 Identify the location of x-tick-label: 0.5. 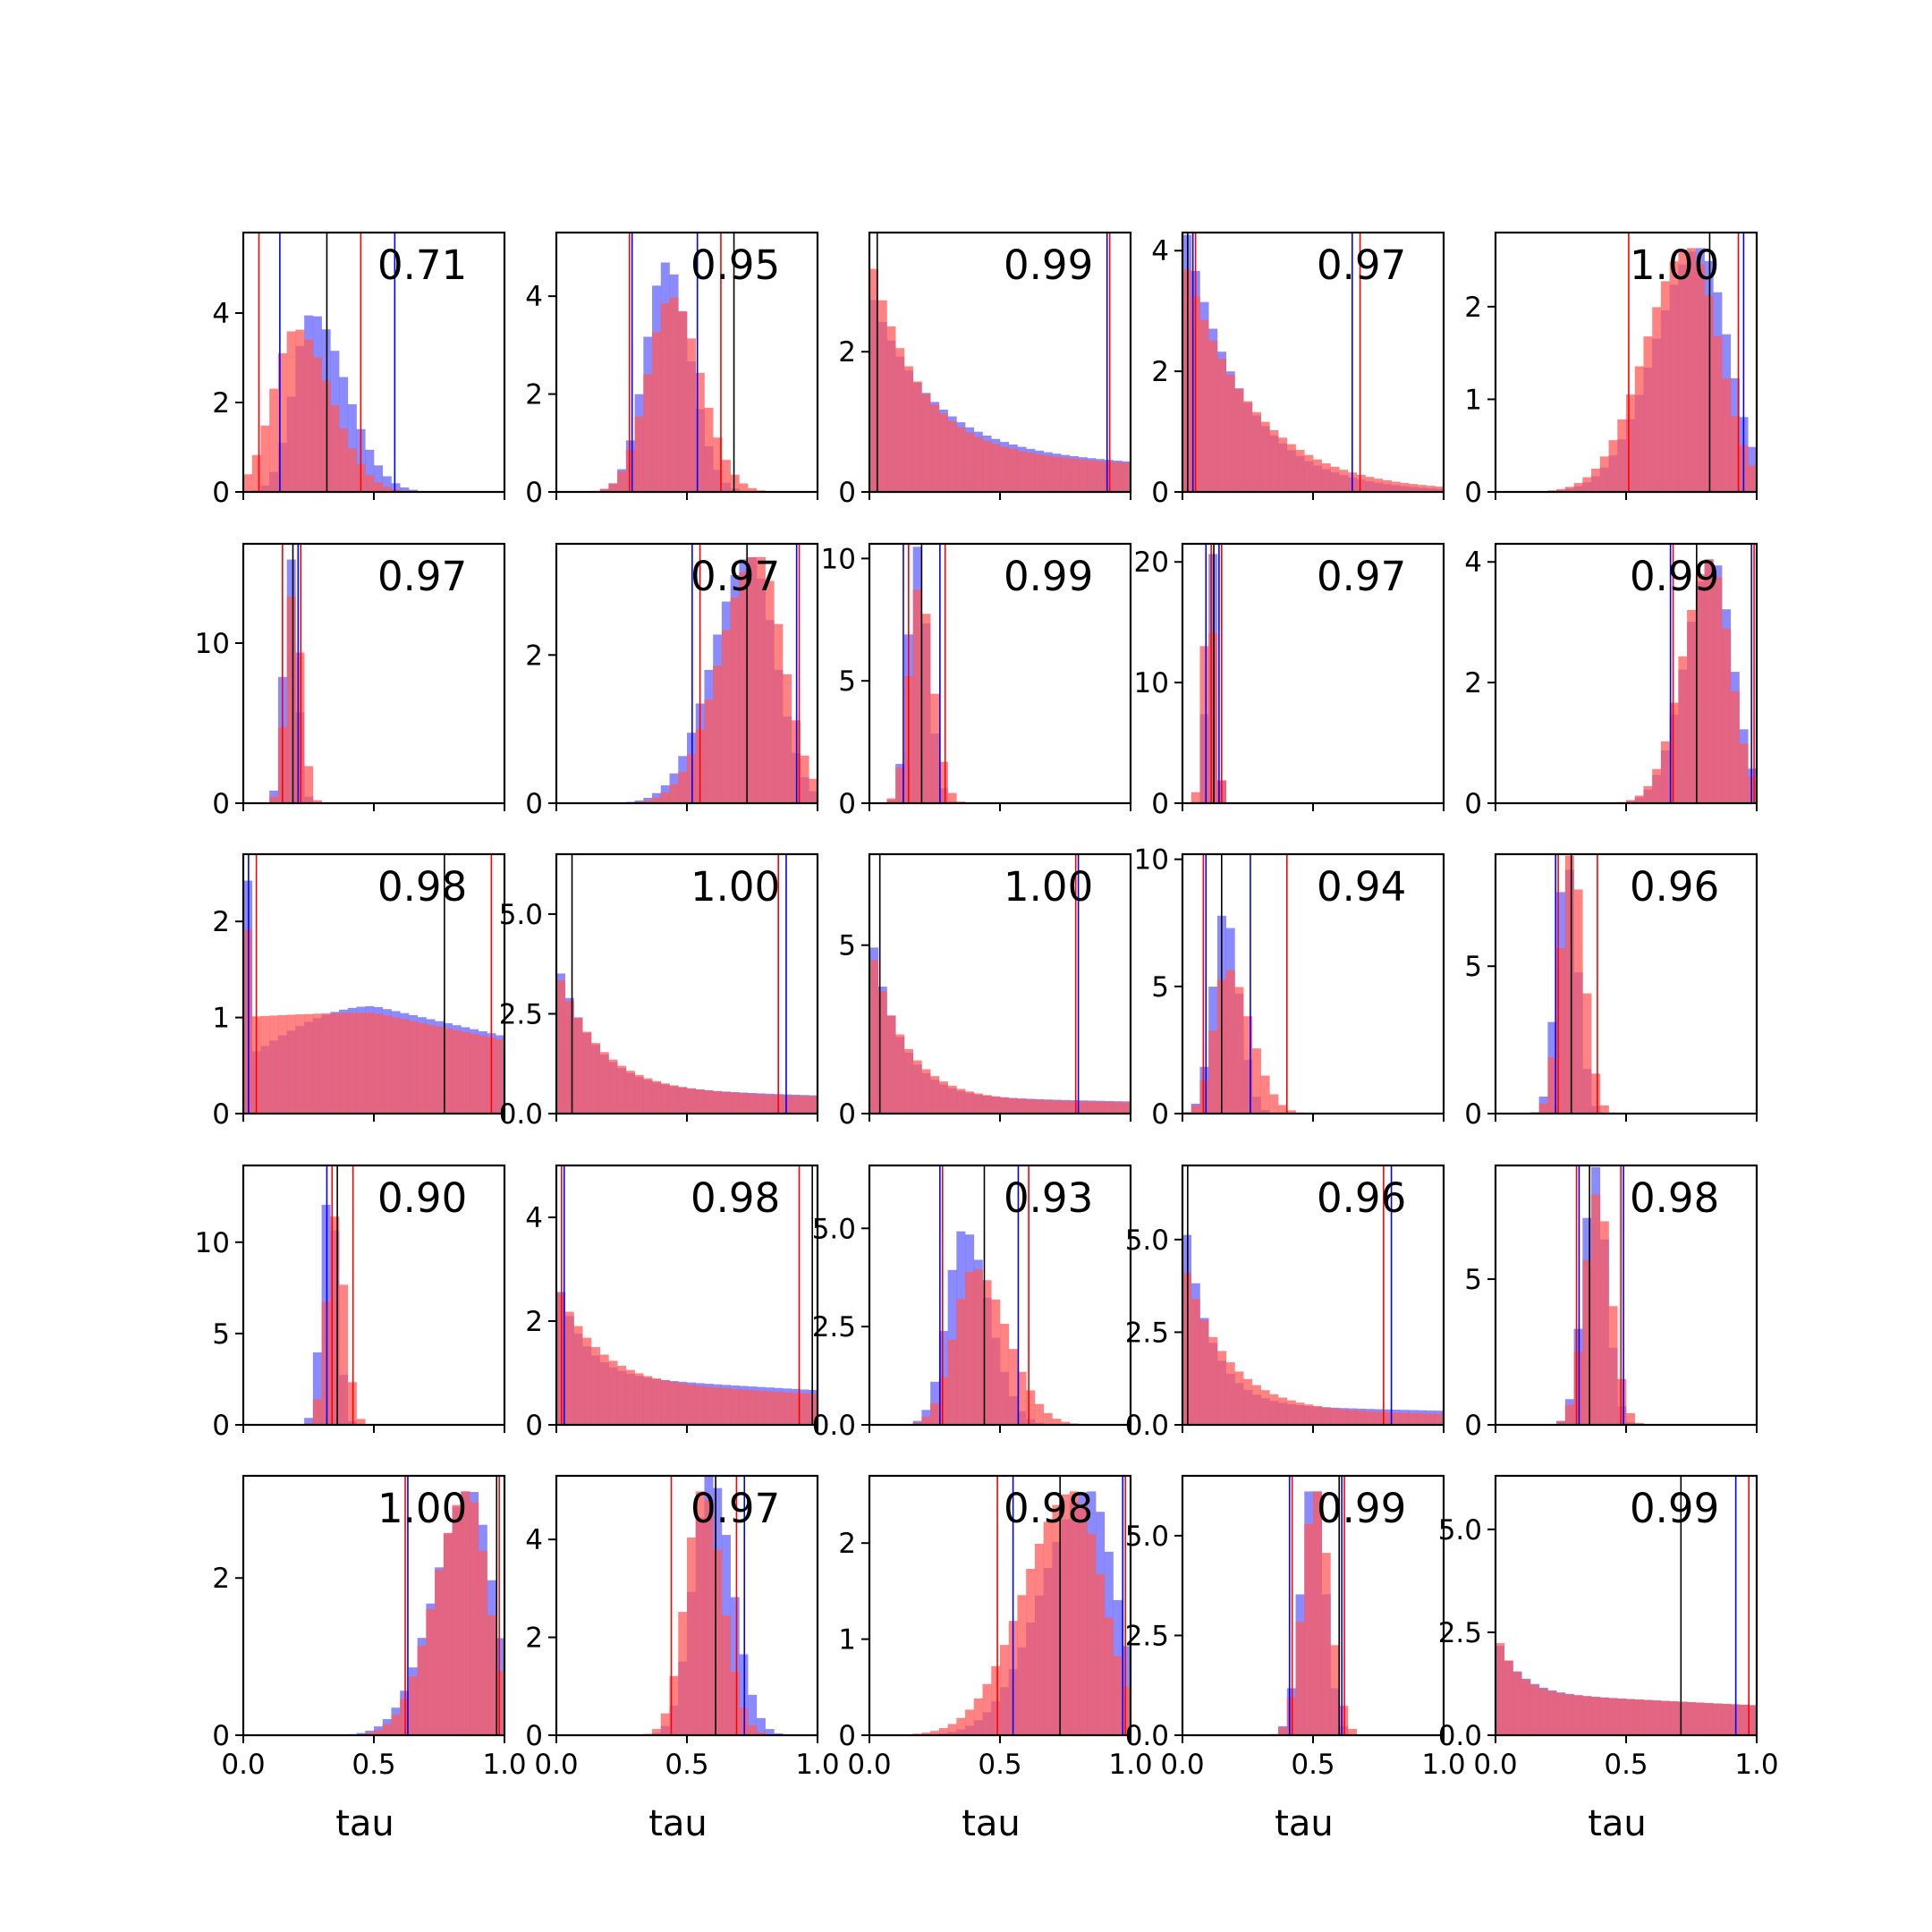
(686, 1765).